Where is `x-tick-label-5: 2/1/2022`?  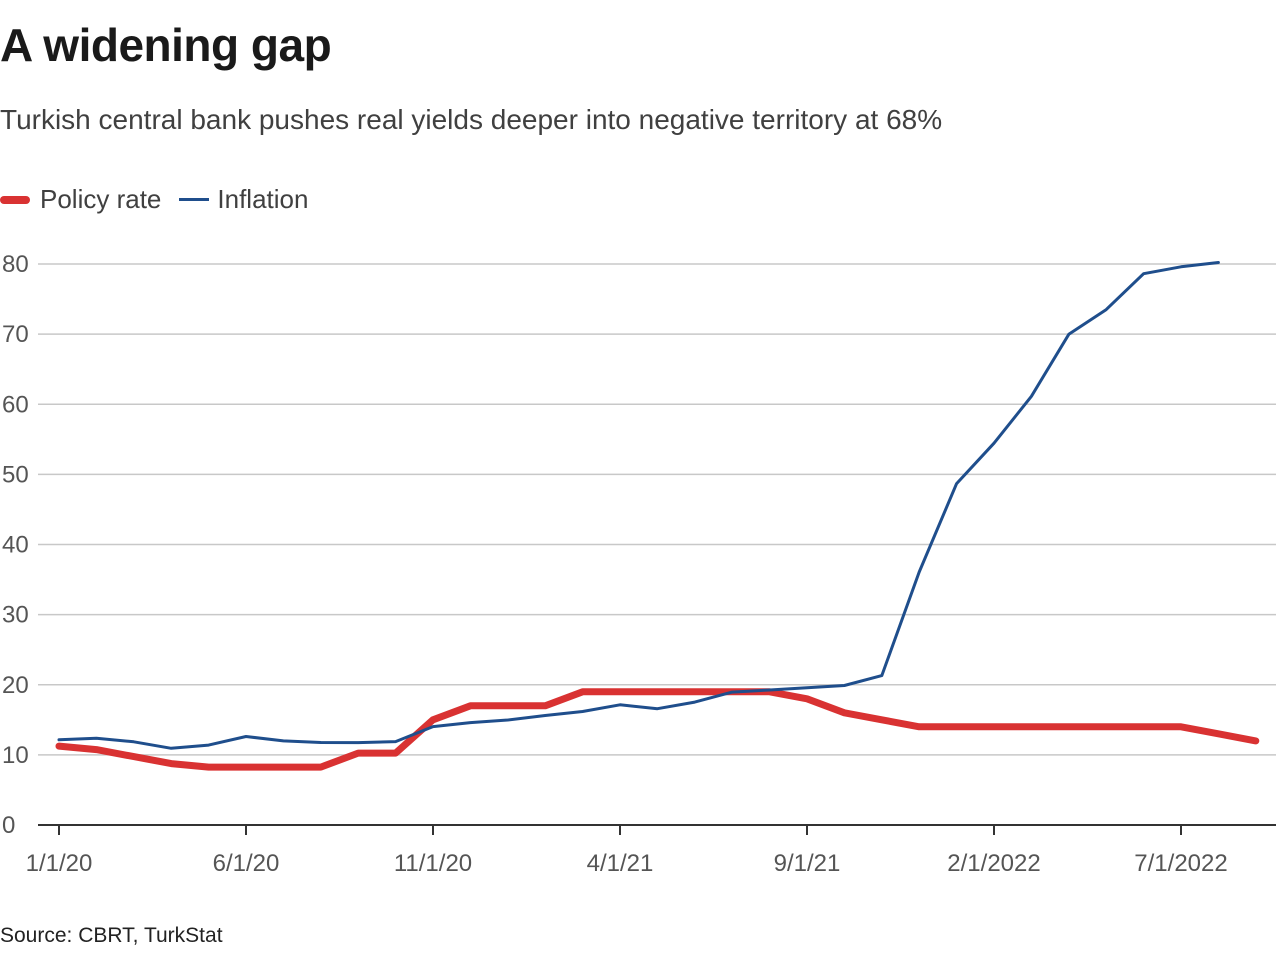
x-tick-label-5: 2/1/2022 is located at coordinates (993, 863).